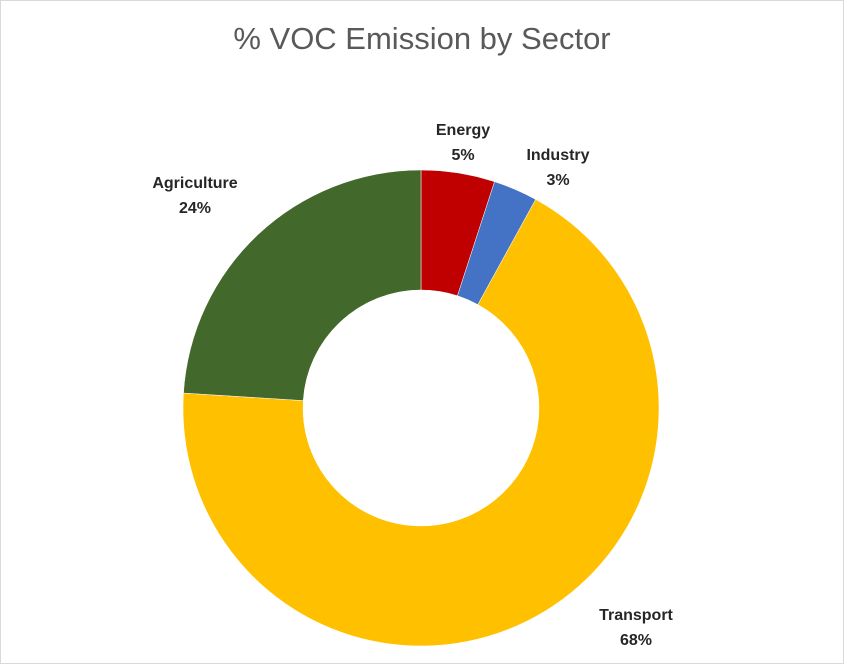 Image resolution: width=844 pixels, height=664 pixels. Describe the element at coordinates (194, 183) in the screenshot. I see `data-label-agriculture-category: Agriculture` at that location.